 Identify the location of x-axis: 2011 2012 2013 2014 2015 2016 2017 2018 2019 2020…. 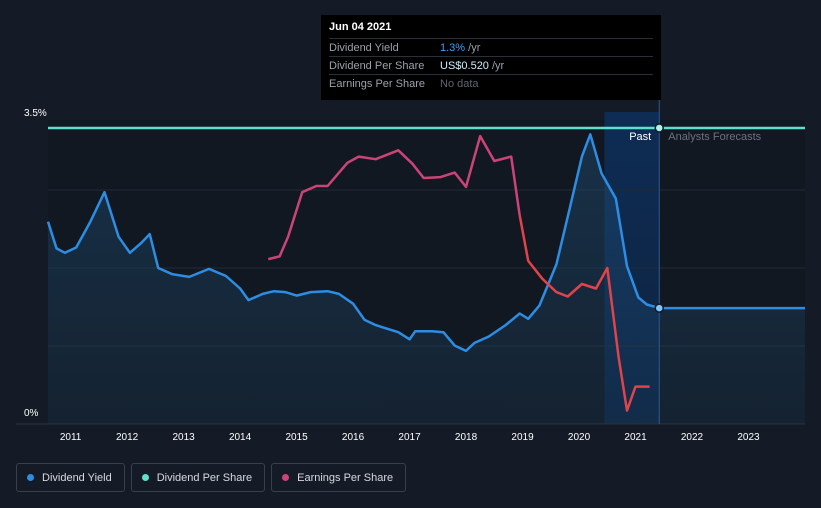
(410, 437).